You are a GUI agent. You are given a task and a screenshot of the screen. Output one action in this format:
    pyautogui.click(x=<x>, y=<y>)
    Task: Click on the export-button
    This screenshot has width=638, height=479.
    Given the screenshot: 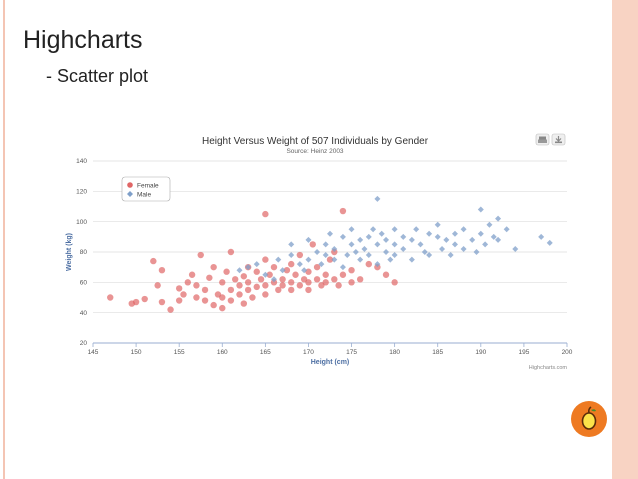 What is the action you would take?
    pyautogui.click(x=558, y=139)
    